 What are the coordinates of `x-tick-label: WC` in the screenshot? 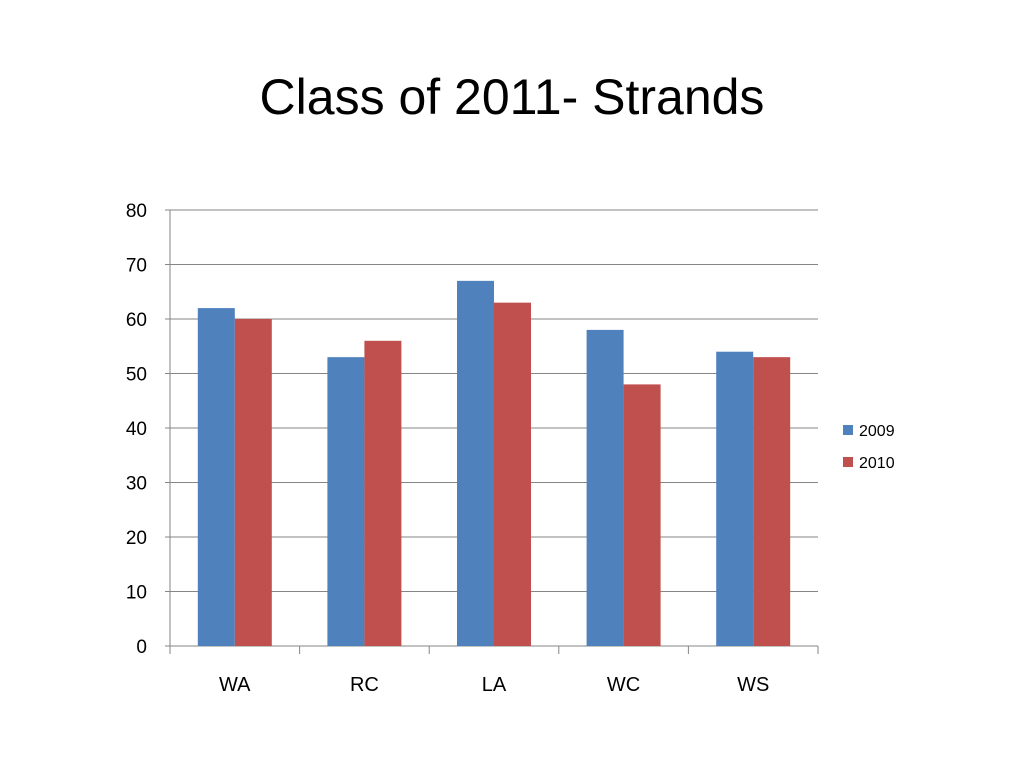 It's located at (623, 685).